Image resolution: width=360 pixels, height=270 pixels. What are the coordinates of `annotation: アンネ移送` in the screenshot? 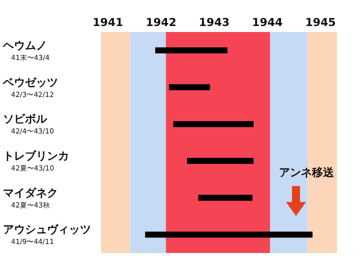 It's located at (307, 172).